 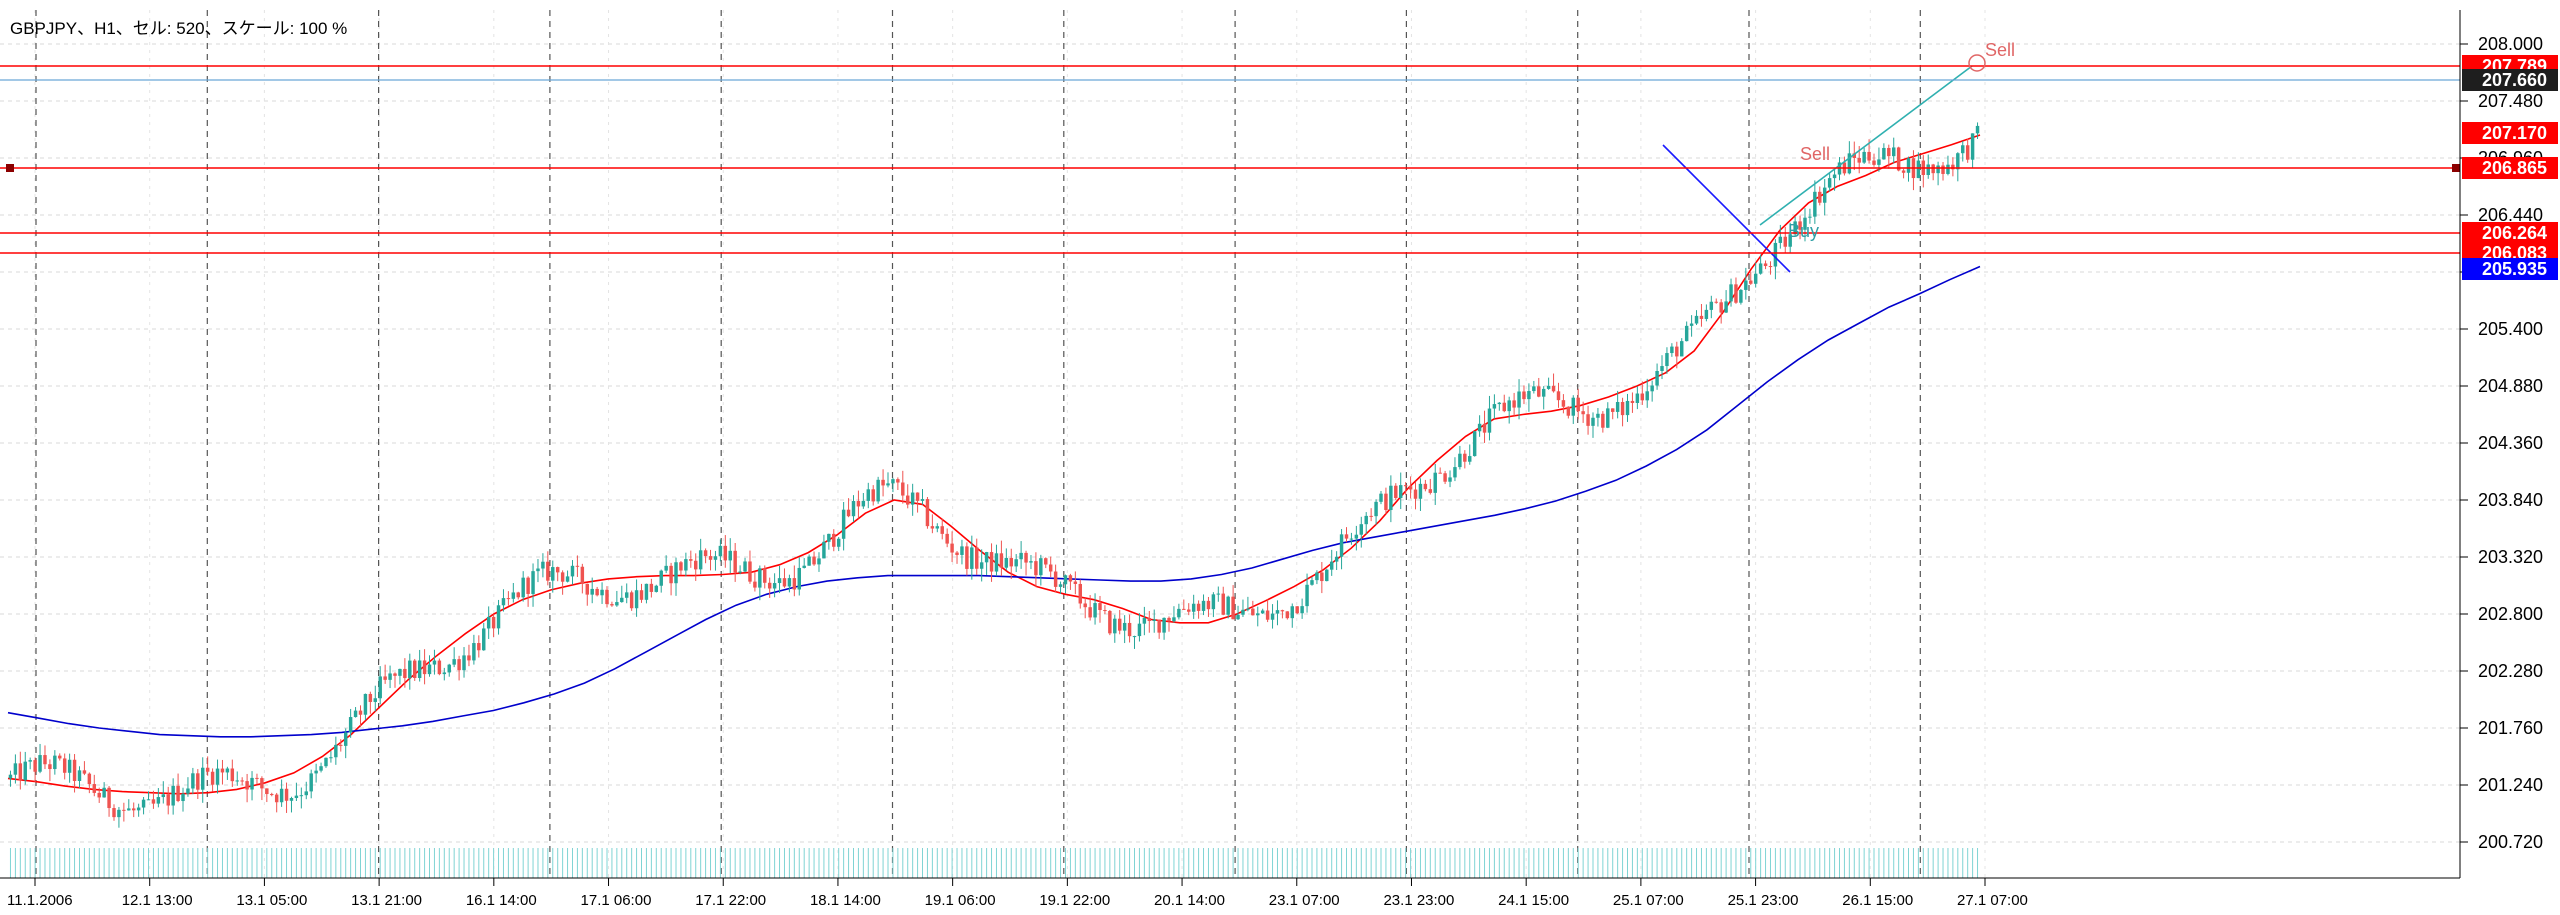 I want to click on price-tag, so click(x=2510, y=233).